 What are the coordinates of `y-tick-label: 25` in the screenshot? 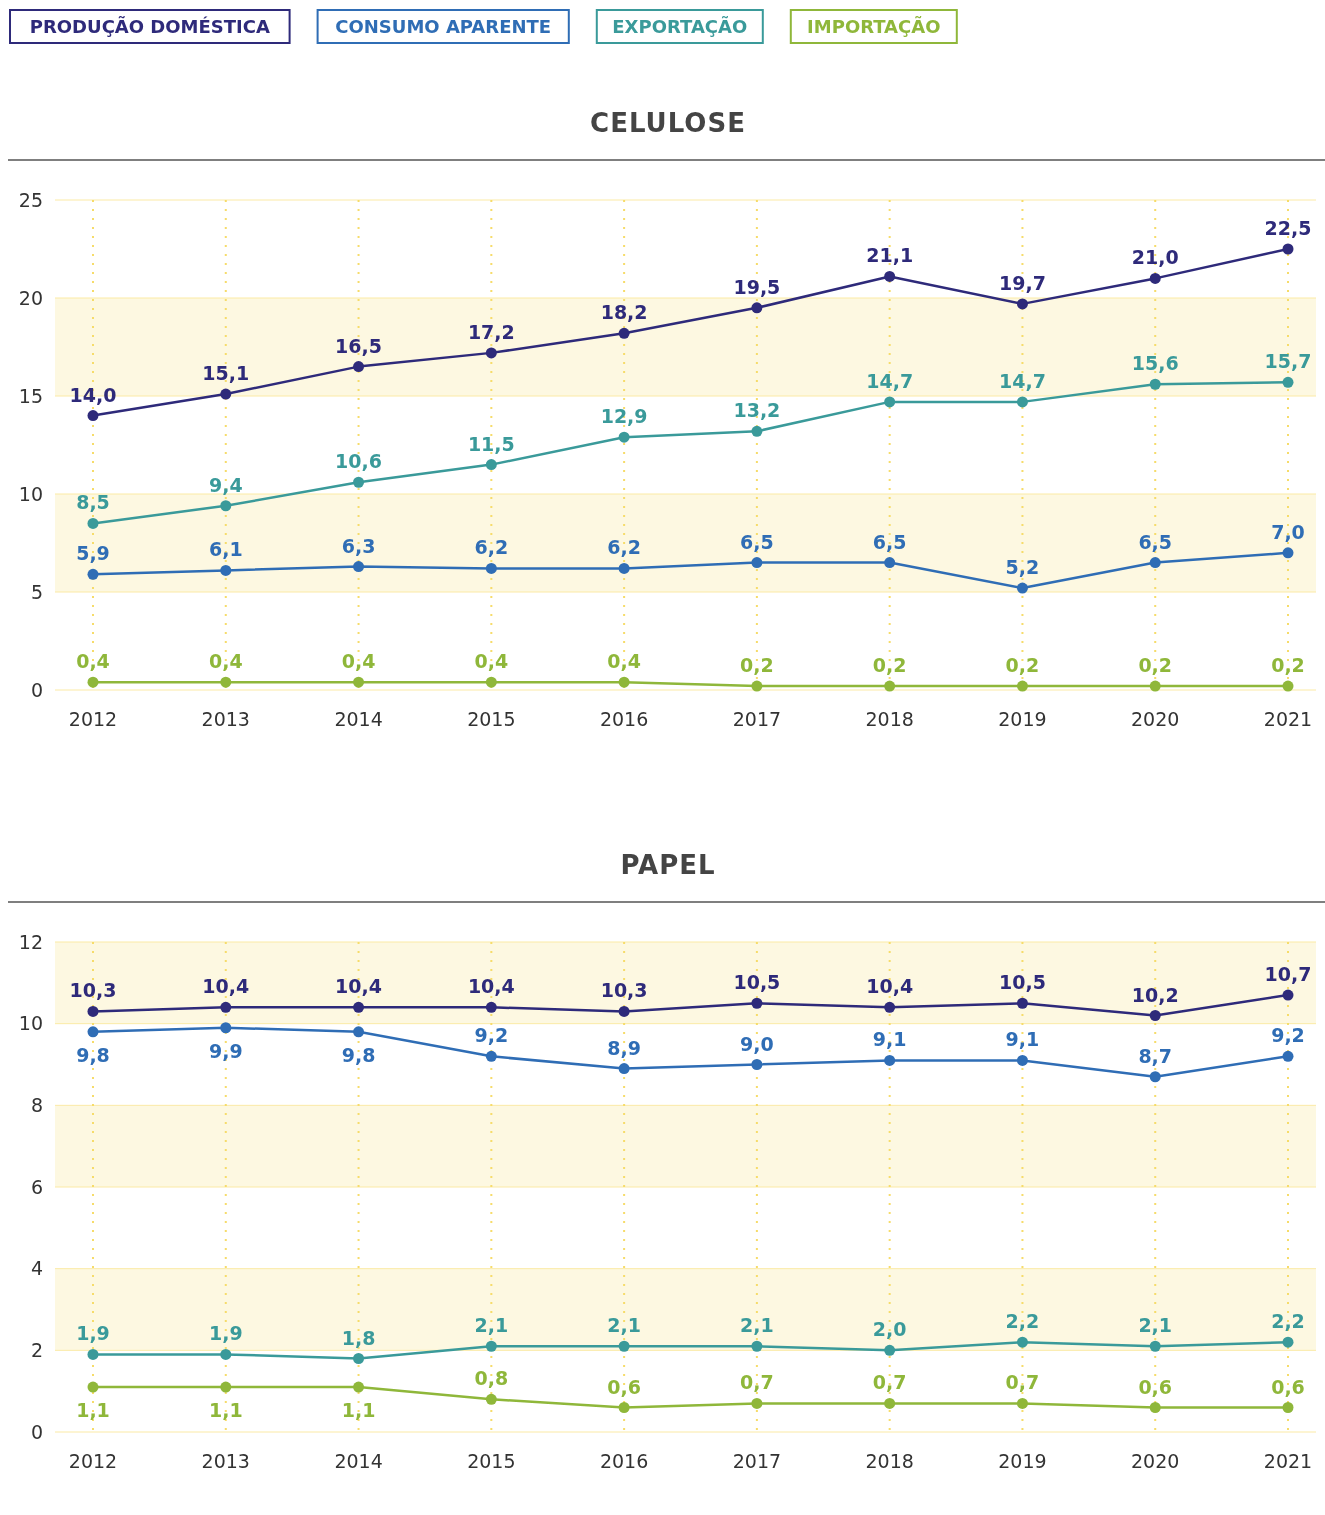 It's located at (30, 199).